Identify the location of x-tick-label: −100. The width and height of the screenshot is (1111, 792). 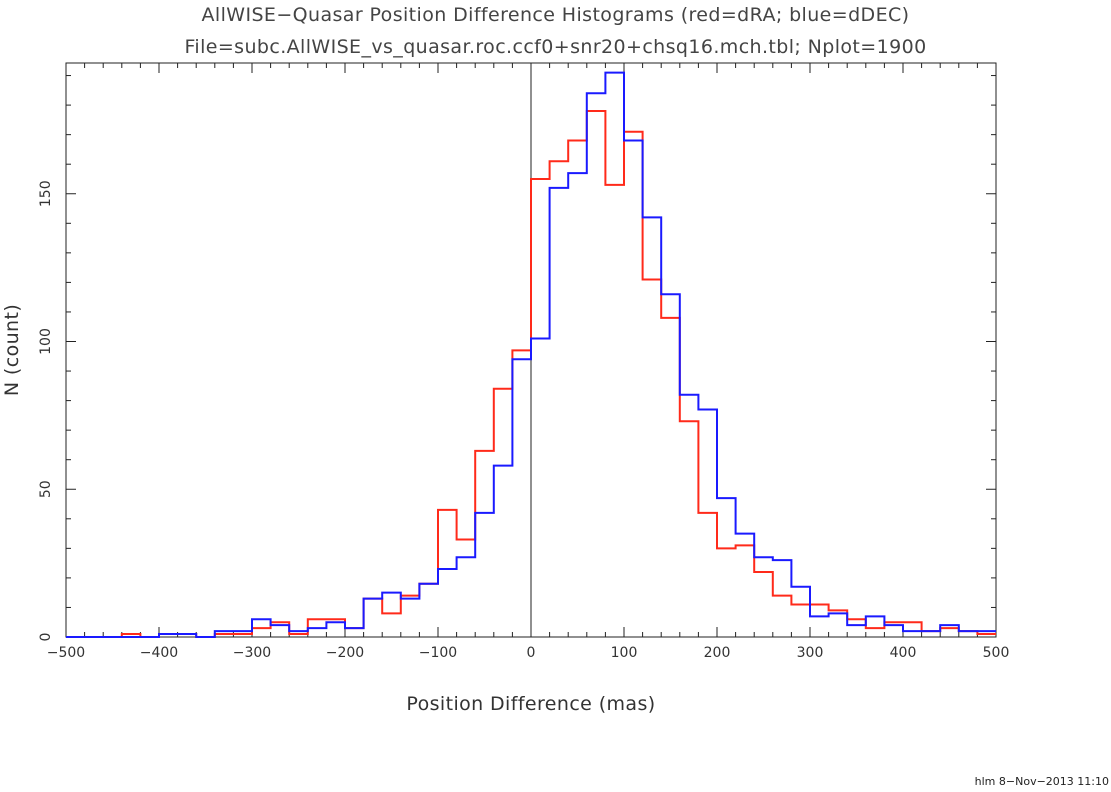
(438, 653).